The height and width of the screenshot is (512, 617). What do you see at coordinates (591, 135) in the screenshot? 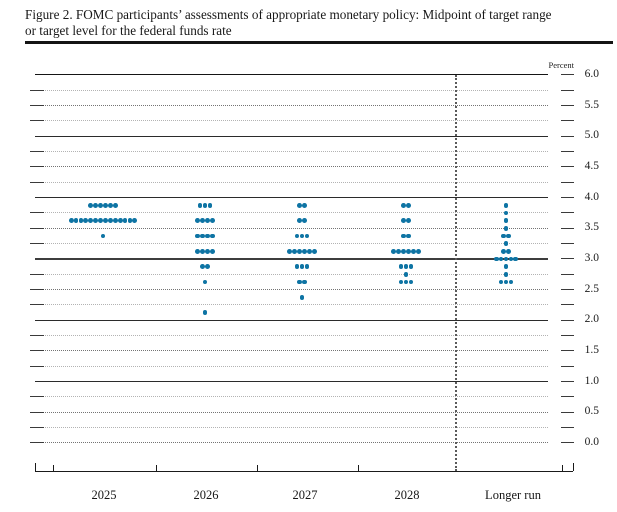
I see `y-axis-label: 5.0` at bounding box center [591, 135].